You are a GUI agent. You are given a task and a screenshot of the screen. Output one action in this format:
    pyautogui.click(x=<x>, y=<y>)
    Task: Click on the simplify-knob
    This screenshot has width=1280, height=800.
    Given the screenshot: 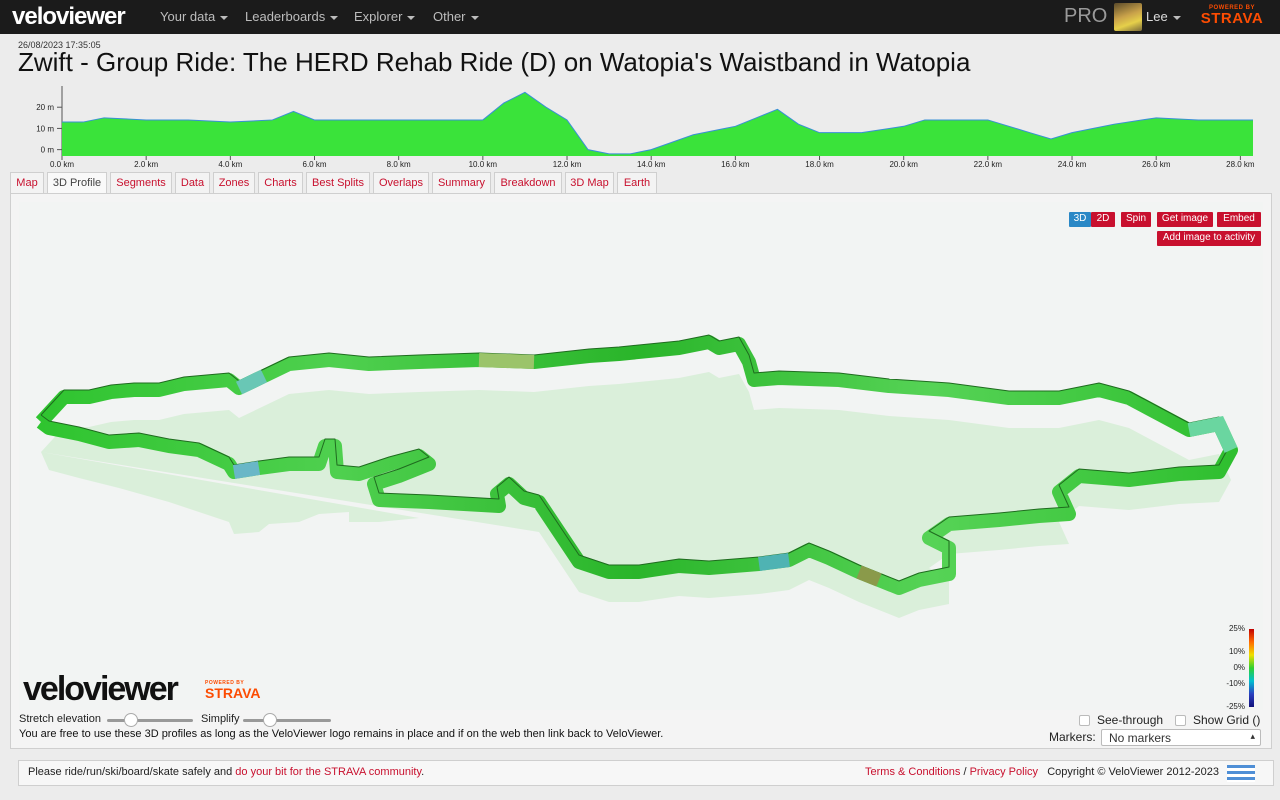 What is the action you would take?
    pyautogui.click(x=270, y=720)
    